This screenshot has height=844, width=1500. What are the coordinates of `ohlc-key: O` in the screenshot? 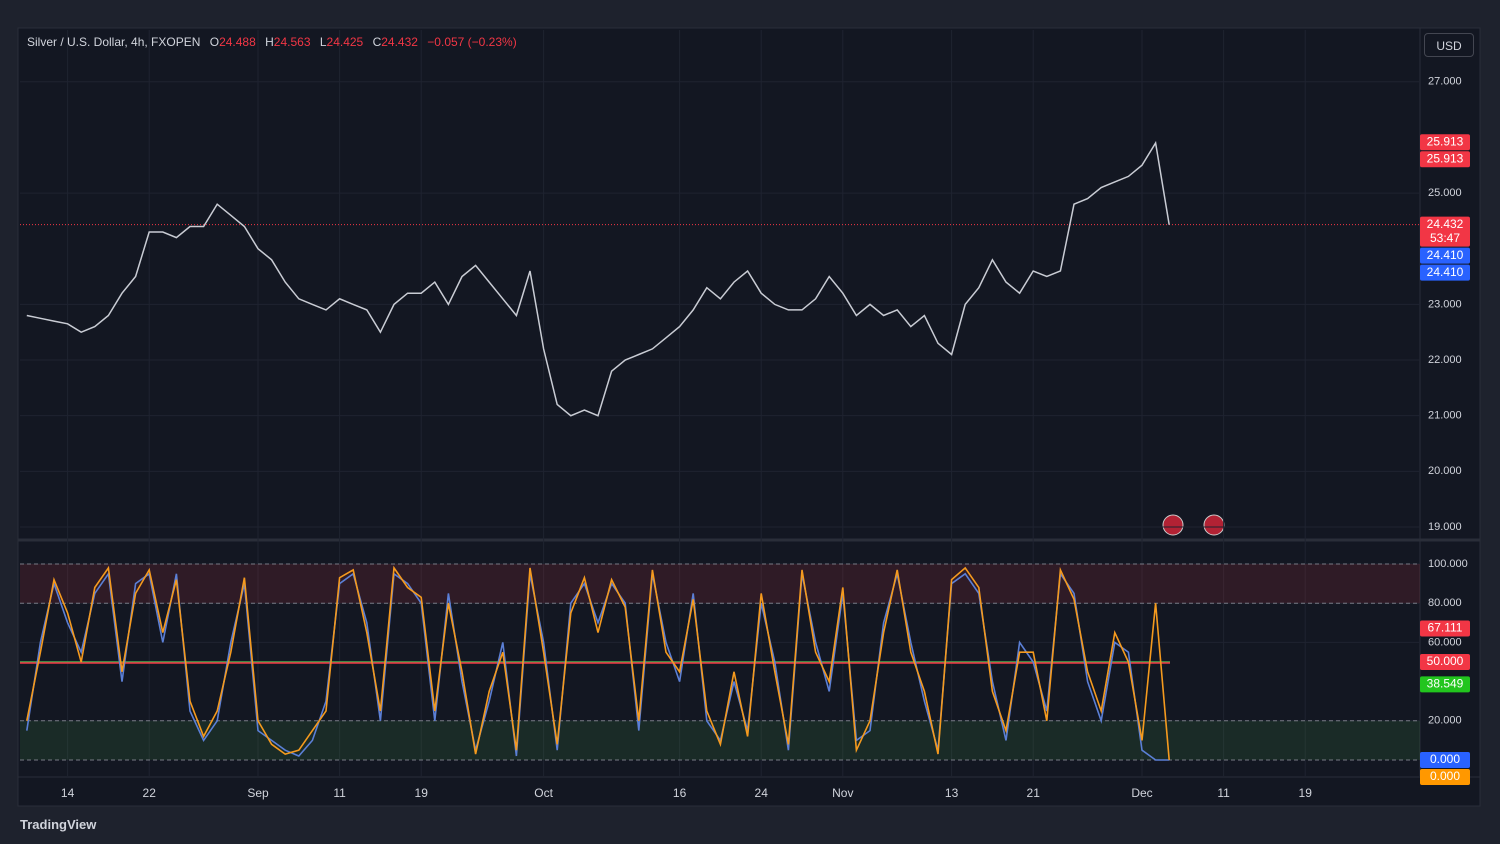 It's located at (214, 42).